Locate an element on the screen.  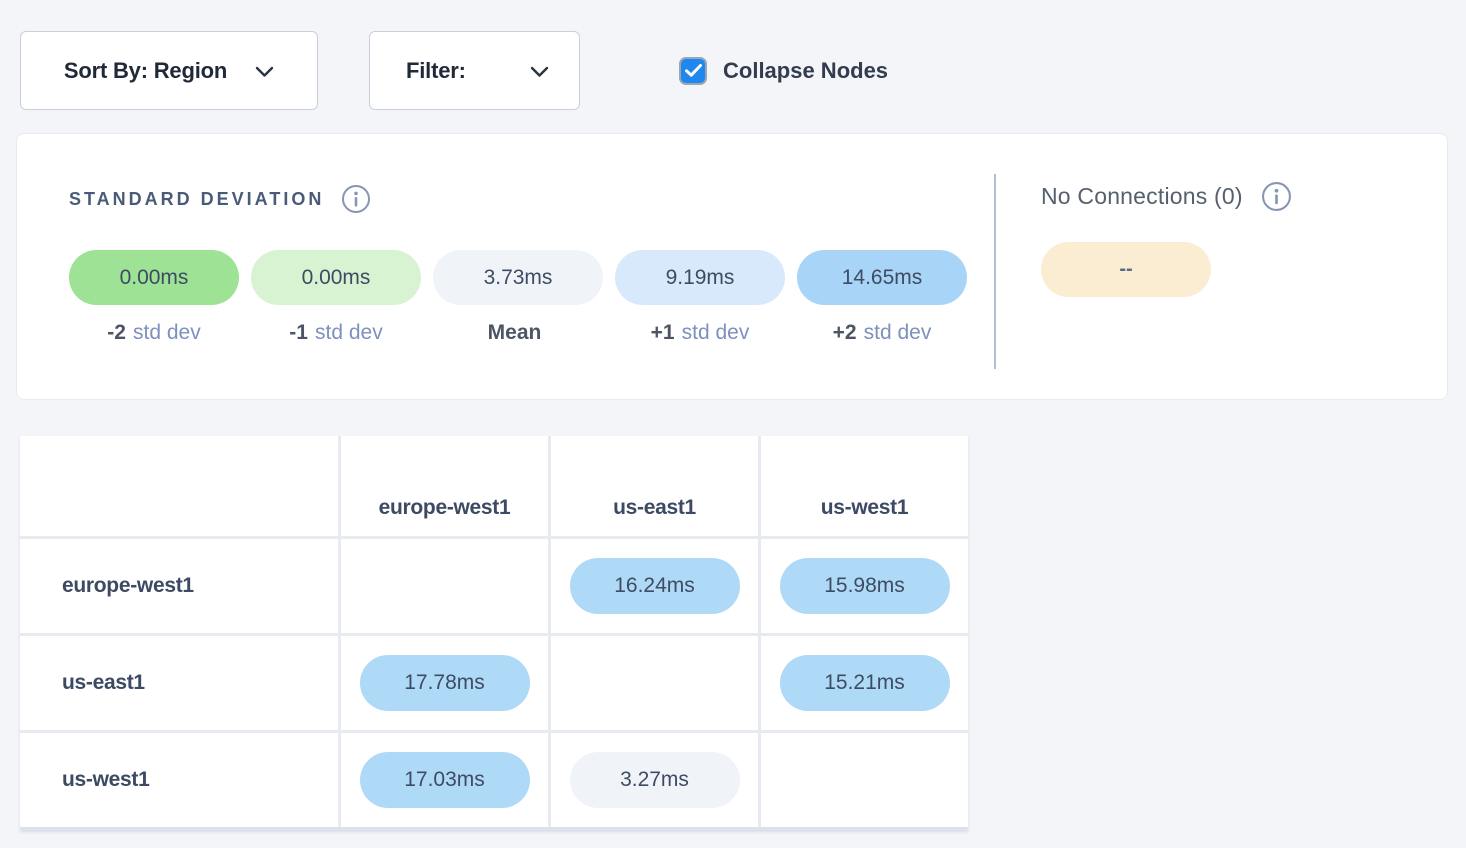
collapse-nodes-label: Collapse Nodes is located at coordinates (806, 70).